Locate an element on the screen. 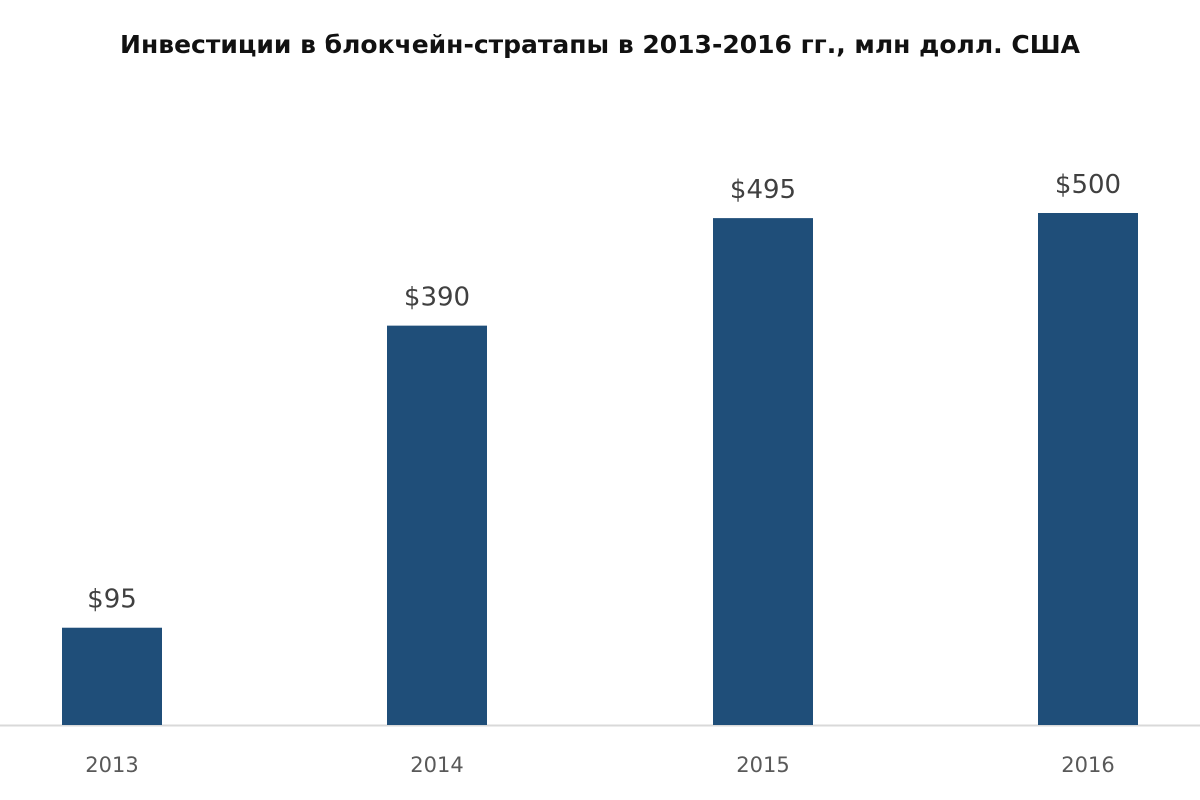 This screenshot has width=1200, height=800. x-tick-label-2014: 2014 is located at coordinates (436, 765).